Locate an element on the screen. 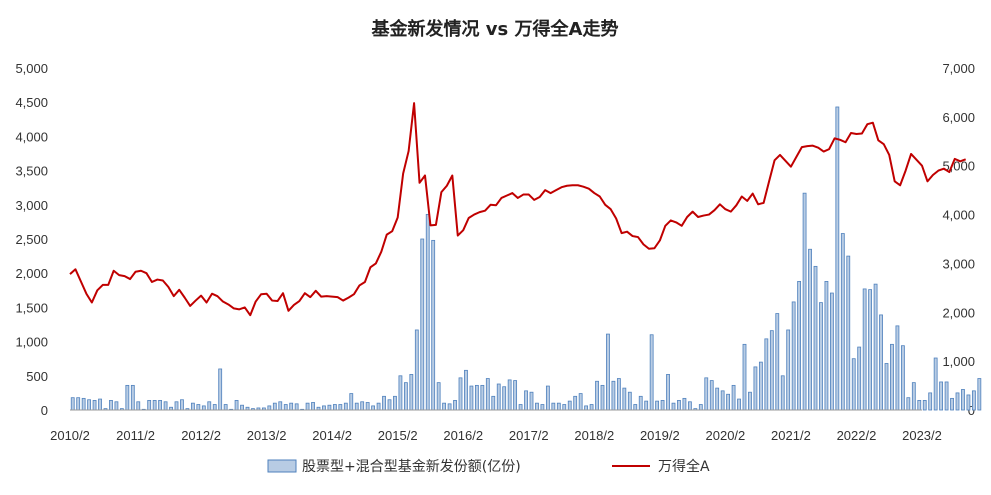 This screenshot has height=495, width=991. legend-bar-label: 股票型+混合型基金新发份额(亿份) is located at coordinates (411, 466).